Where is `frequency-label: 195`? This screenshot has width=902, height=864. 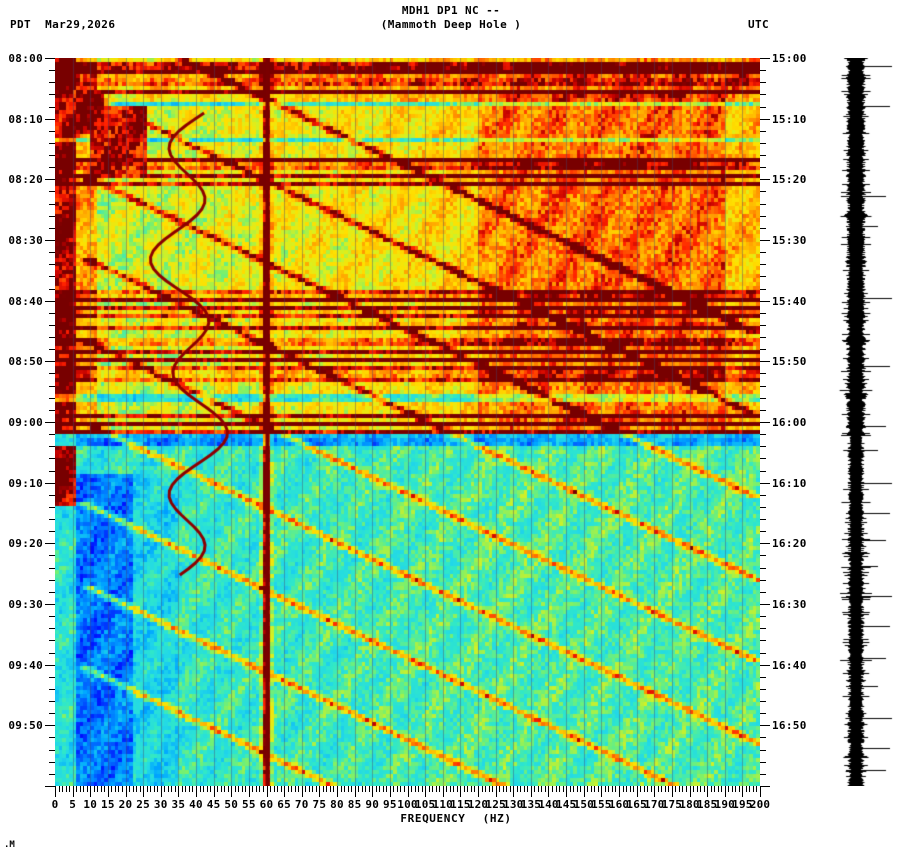
frequency-label: 195 is located at coordinates (742, 804).